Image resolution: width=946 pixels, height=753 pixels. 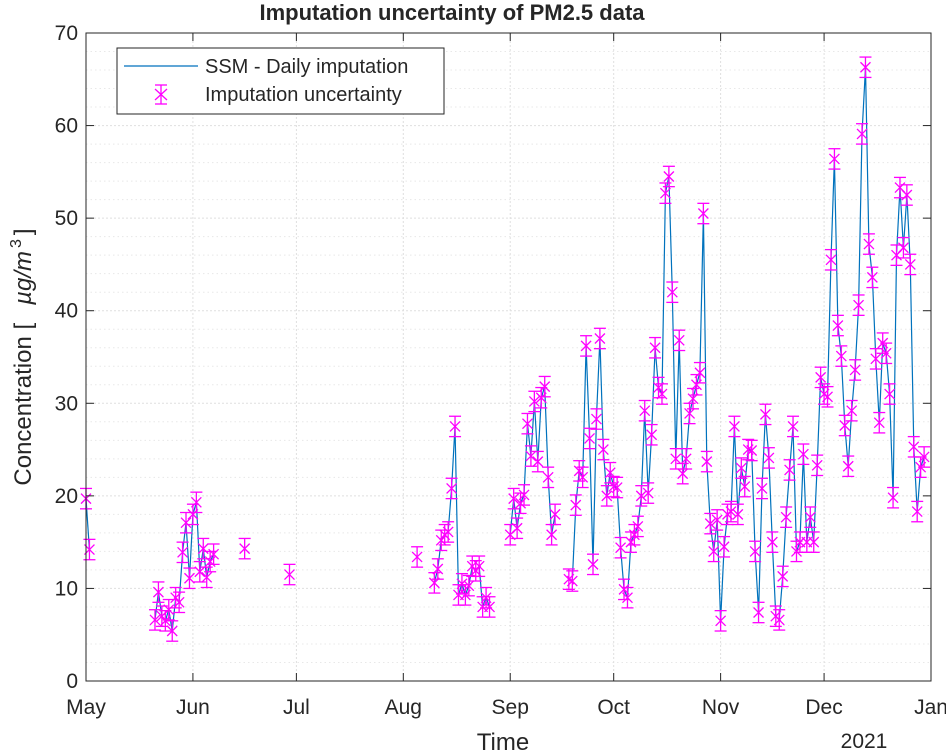 What do you see at coordinates (930, 707) in the screenshot?
I see `x-tick-label: Jan` at bounding box center [930, 707].